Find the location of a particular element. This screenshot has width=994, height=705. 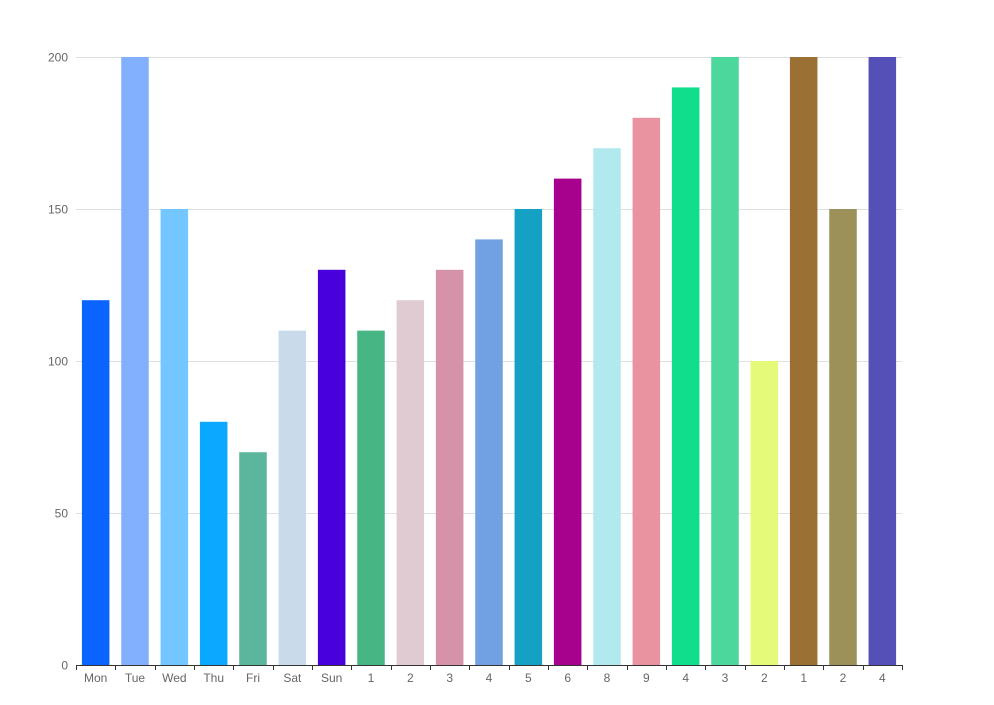

x-tick-label: Fri is located at coordinates (253, 678).